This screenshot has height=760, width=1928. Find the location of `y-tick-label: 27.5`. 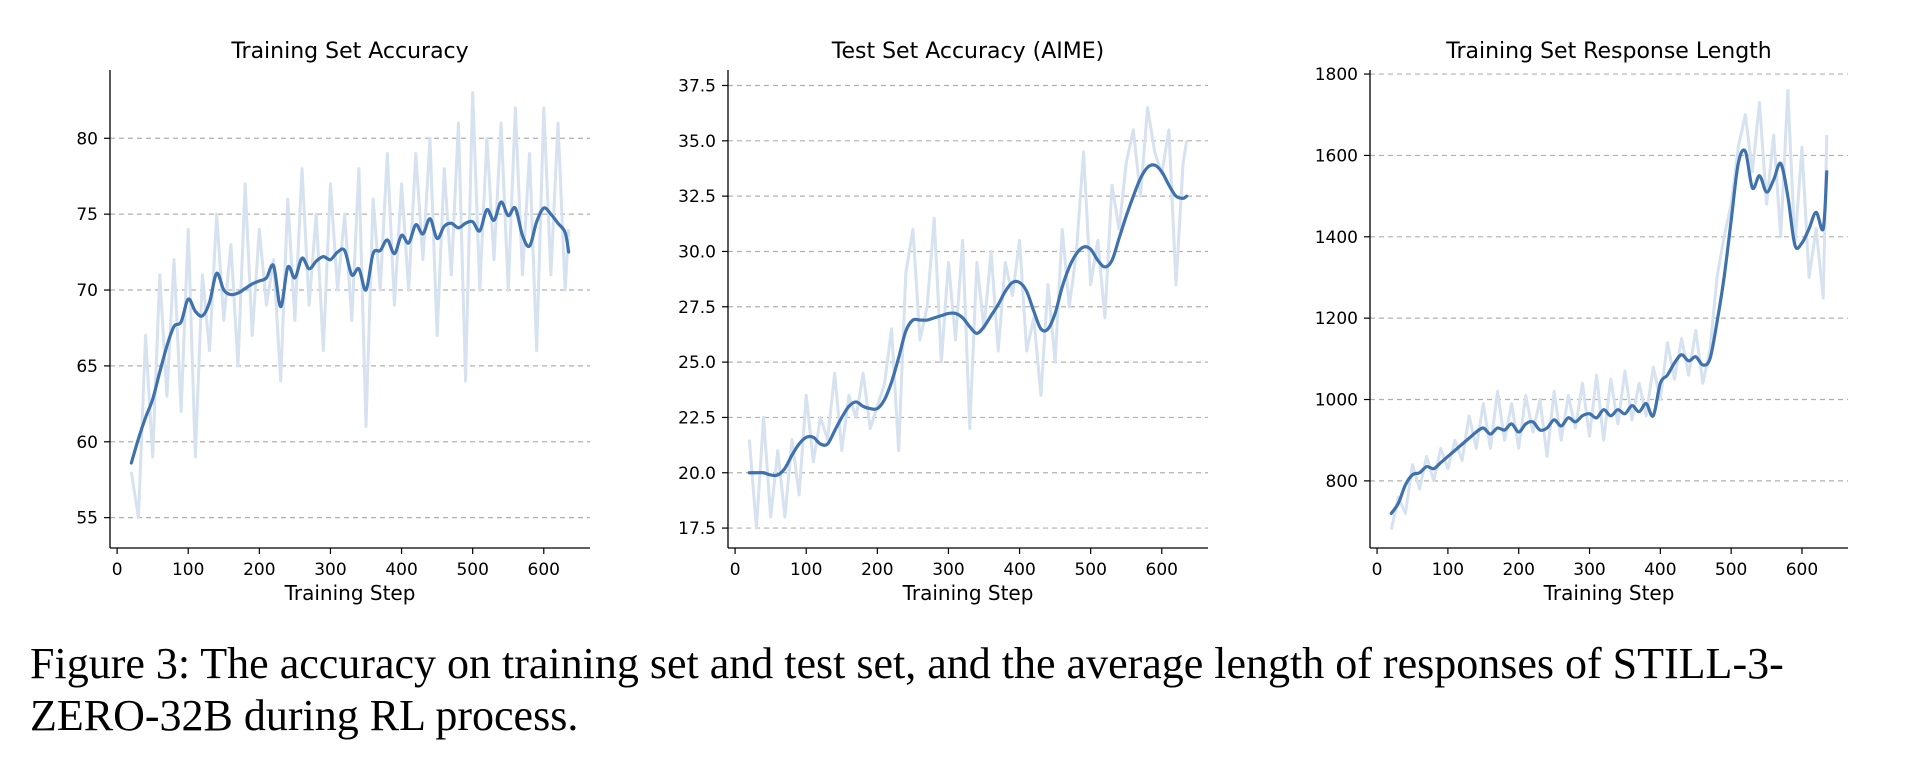

y-tick-label: 27.5 is located at coordinates (697, 308).